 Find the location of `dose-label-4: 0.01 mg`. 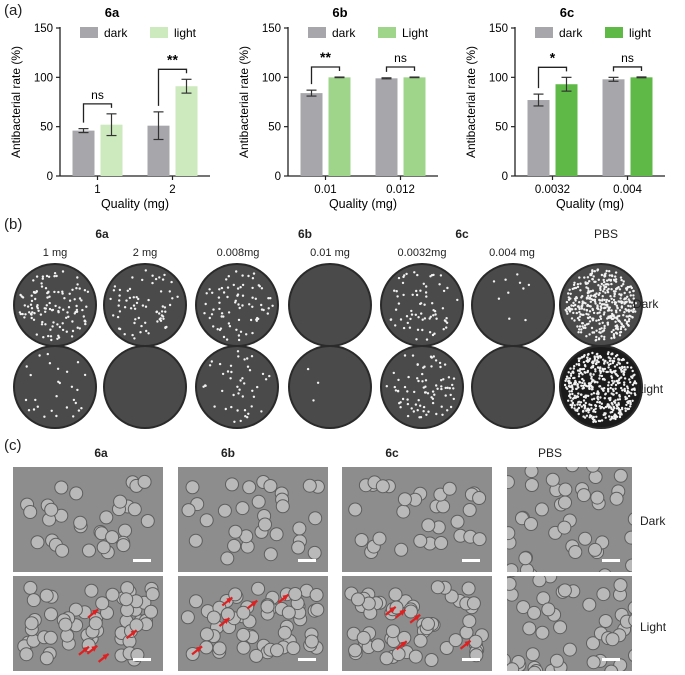

dose-label-4: 0.01 mg is located at coordinates (330, 253).